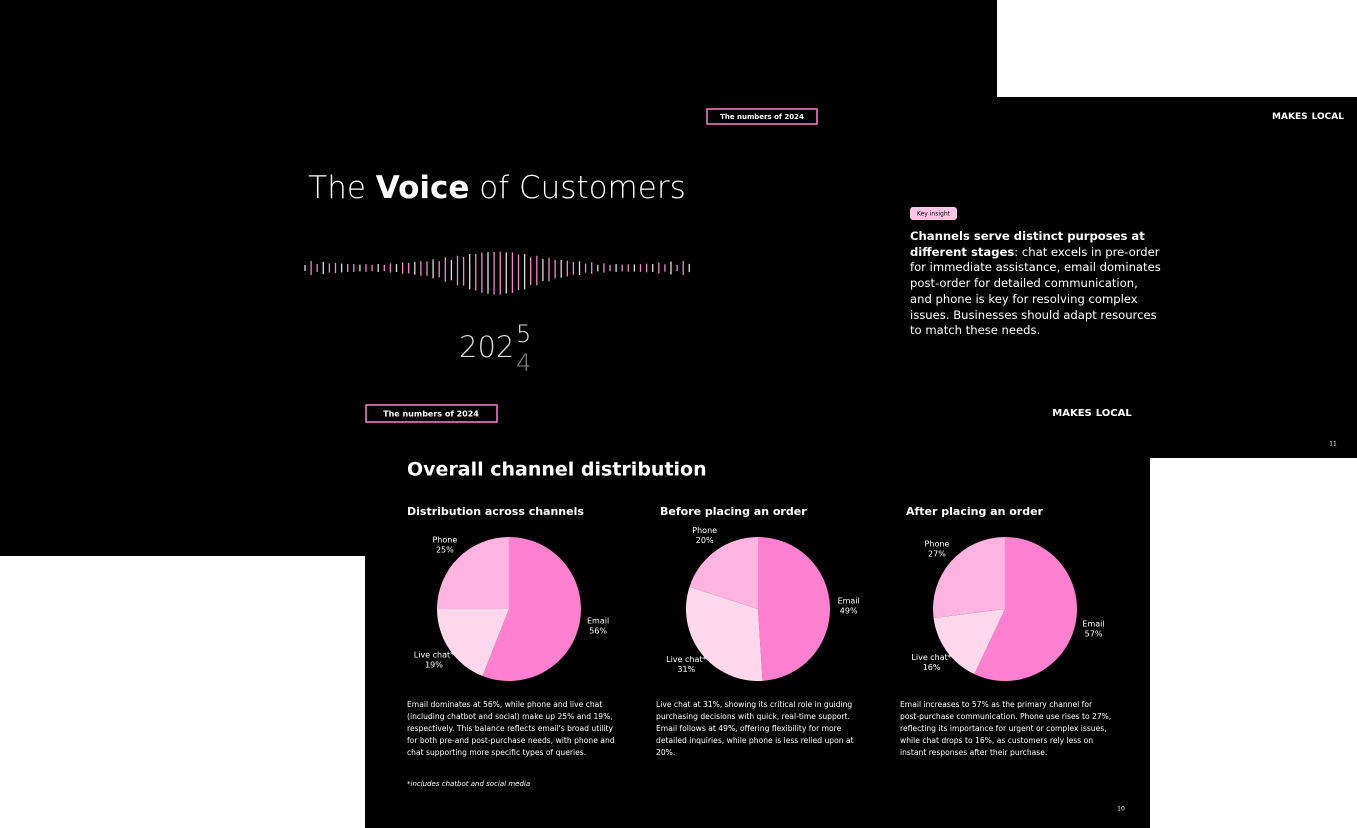 Image resolution: width=1357 pixels, height=828 pixels. Describe the element at coordinates (523, 334) in the screenshot. I see `year-new: 5` at that location.